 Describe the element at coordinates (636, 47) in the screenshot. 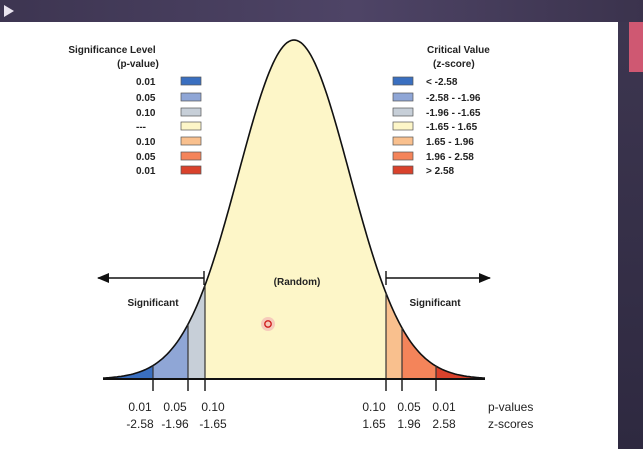

I see `slide-accent-tab` at that location.